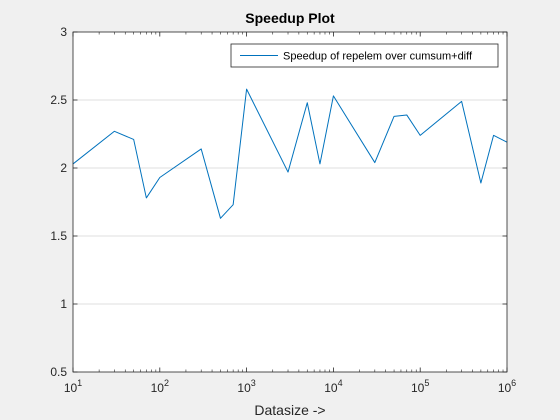 Image resolution: width=560 pixels, height=420 pixels. Describe the element at coordinates (420, 386) in the screenshot. I see `x-tick-label: 10⁵` at that location.